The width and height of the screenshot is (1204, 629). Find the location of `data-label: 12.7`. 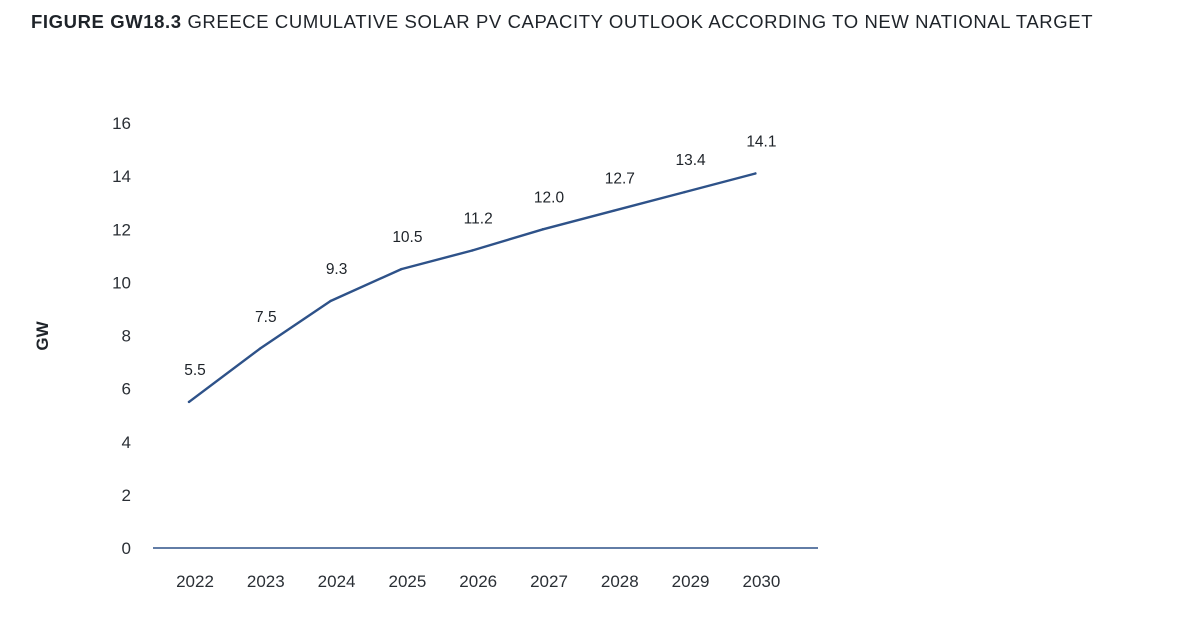

data-label: 12.7 is located at coordinates (620, 179).